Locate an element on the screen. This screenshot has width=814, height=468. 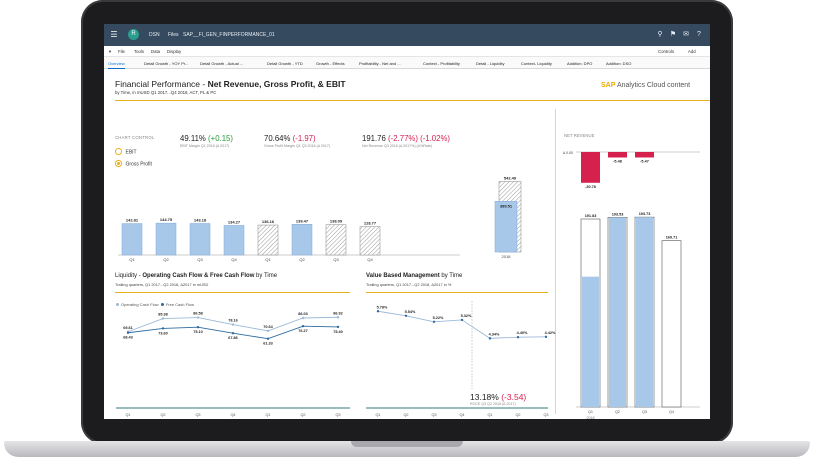
menu-toggle-icon: ▼ is located at coordinates (110, 51).